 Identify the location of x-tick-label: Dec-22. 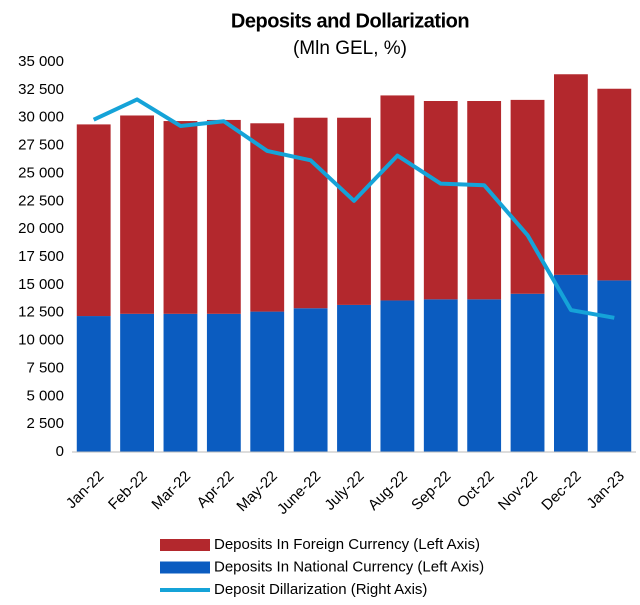
(561, 491).